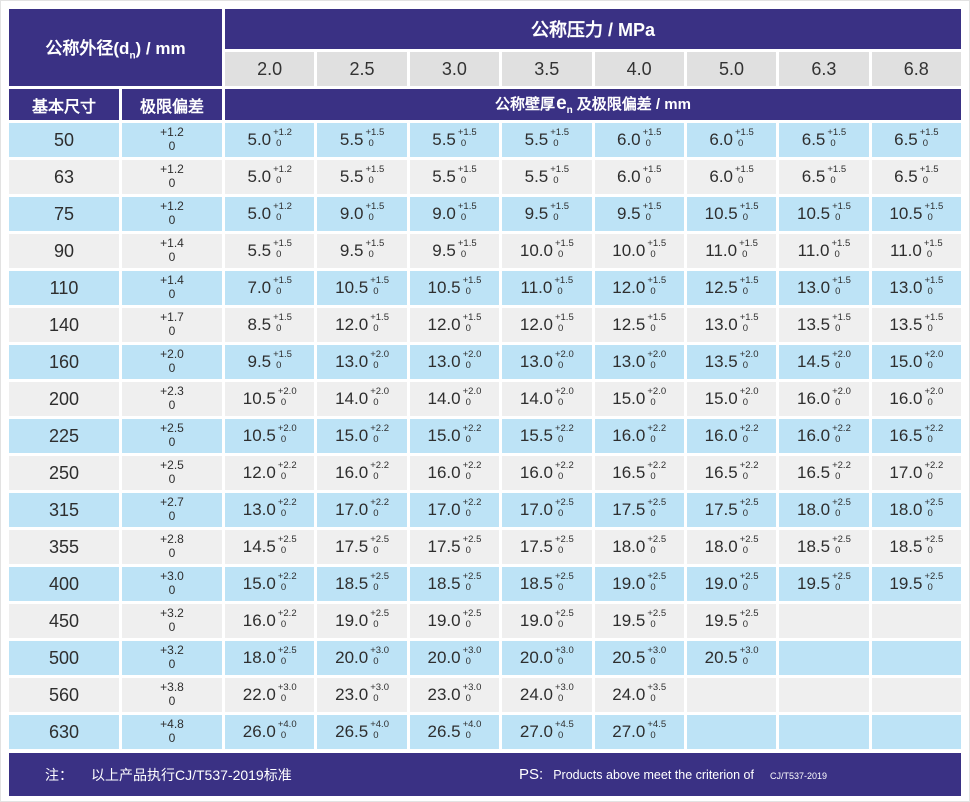 The width and height of the screenshot is (970, 802). I want to click on pressure-col-3.0: 3.0, so click(454, 69).